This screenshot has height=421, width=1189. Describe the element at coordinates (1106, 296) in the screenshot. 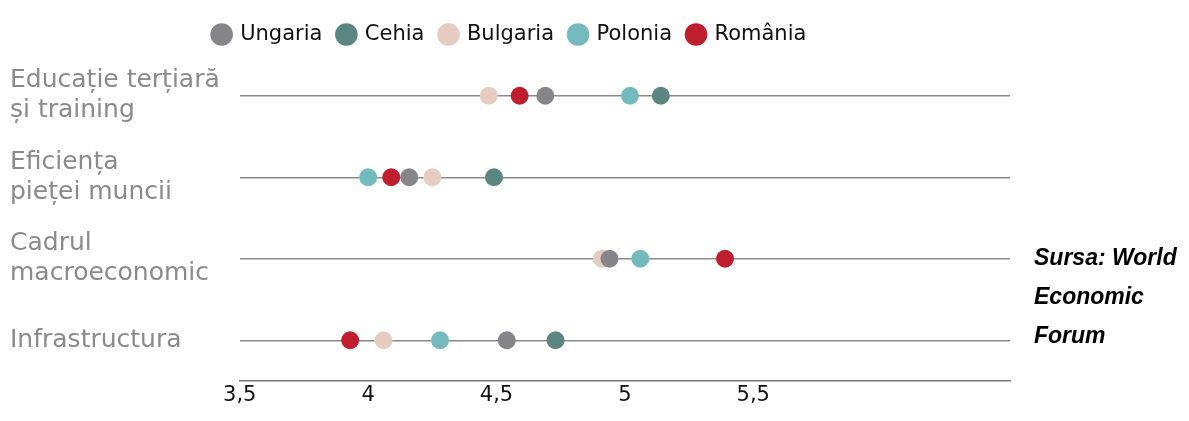

I see `text: Sursa: World Economic Forum` at that location.